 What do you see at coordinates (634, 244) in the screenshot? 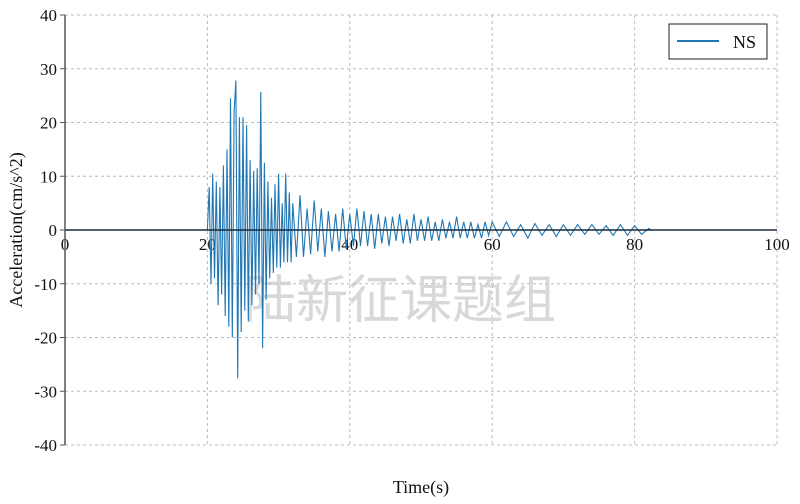
I see `x-tick-label: 80` at bounding box center [634, 244].